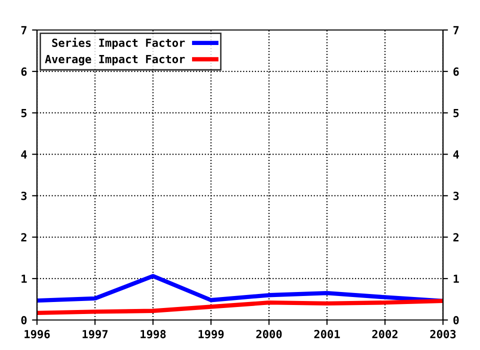 This screenshot has height=350, width=480. What do you see at coordinates (24, 154) in the screenshot?
I see `y-tick-label: 4` at bounding box center [24, 154].